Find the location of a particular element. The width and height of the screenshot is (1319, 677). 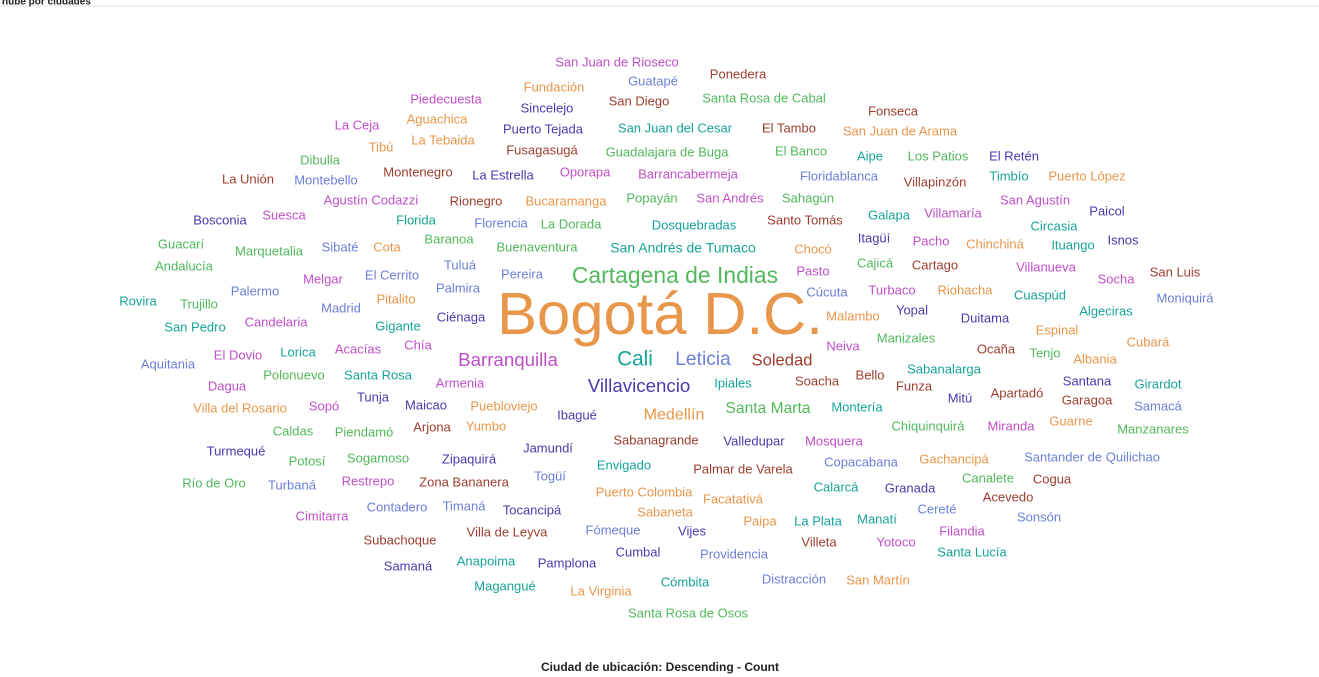

word: Cómbita is located at coordinates (685, 581).